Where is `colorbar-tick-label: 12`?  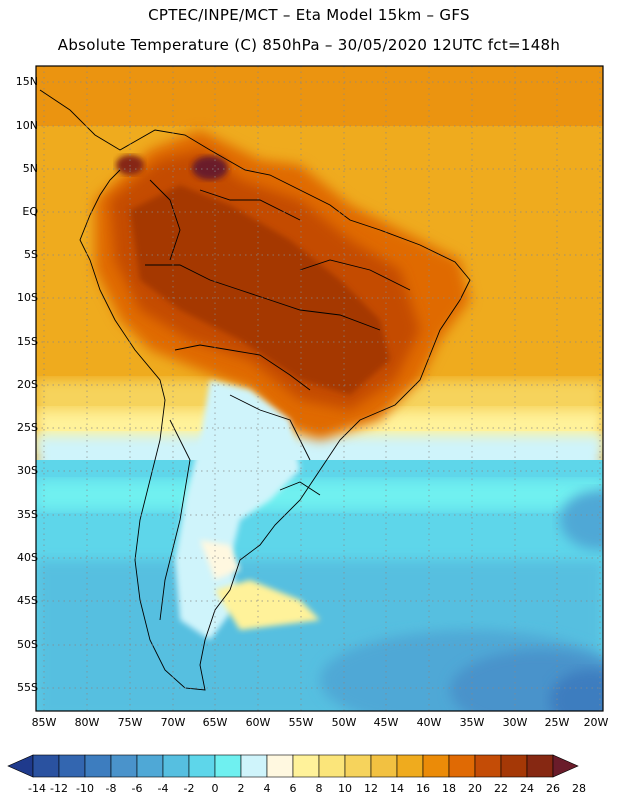 colorbar-tick-label: 12 is located at coordinates (371, 788).